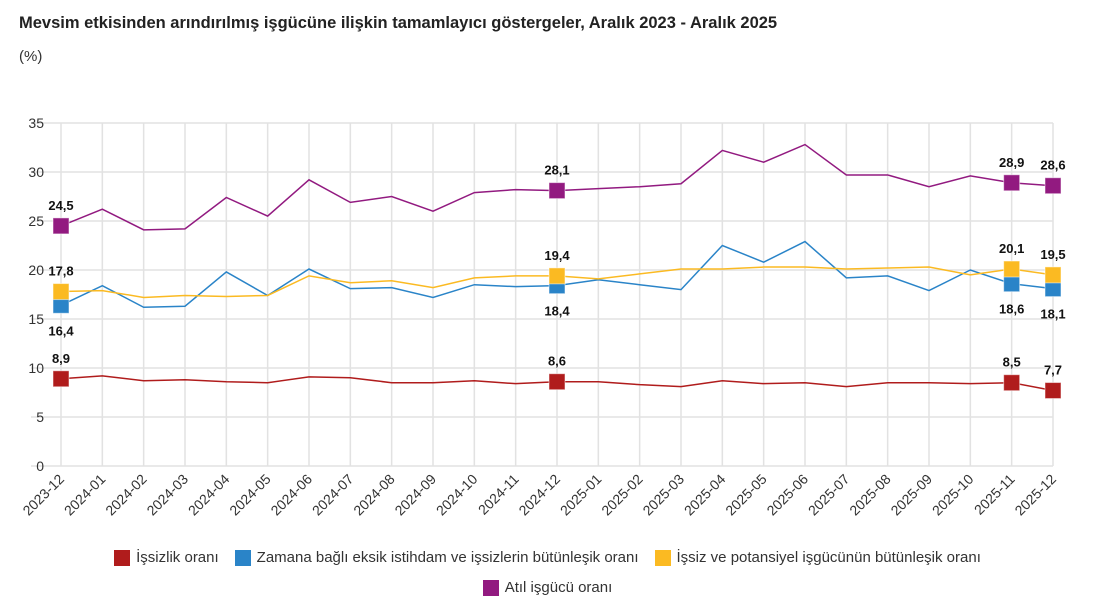 Image resolution: width=1095 pixels, height=610 pixels. What do you see at coordinates (209, 495) in the screenshot?
I see `x-tick-label: 2024-04` at bounding box center [209, 495].